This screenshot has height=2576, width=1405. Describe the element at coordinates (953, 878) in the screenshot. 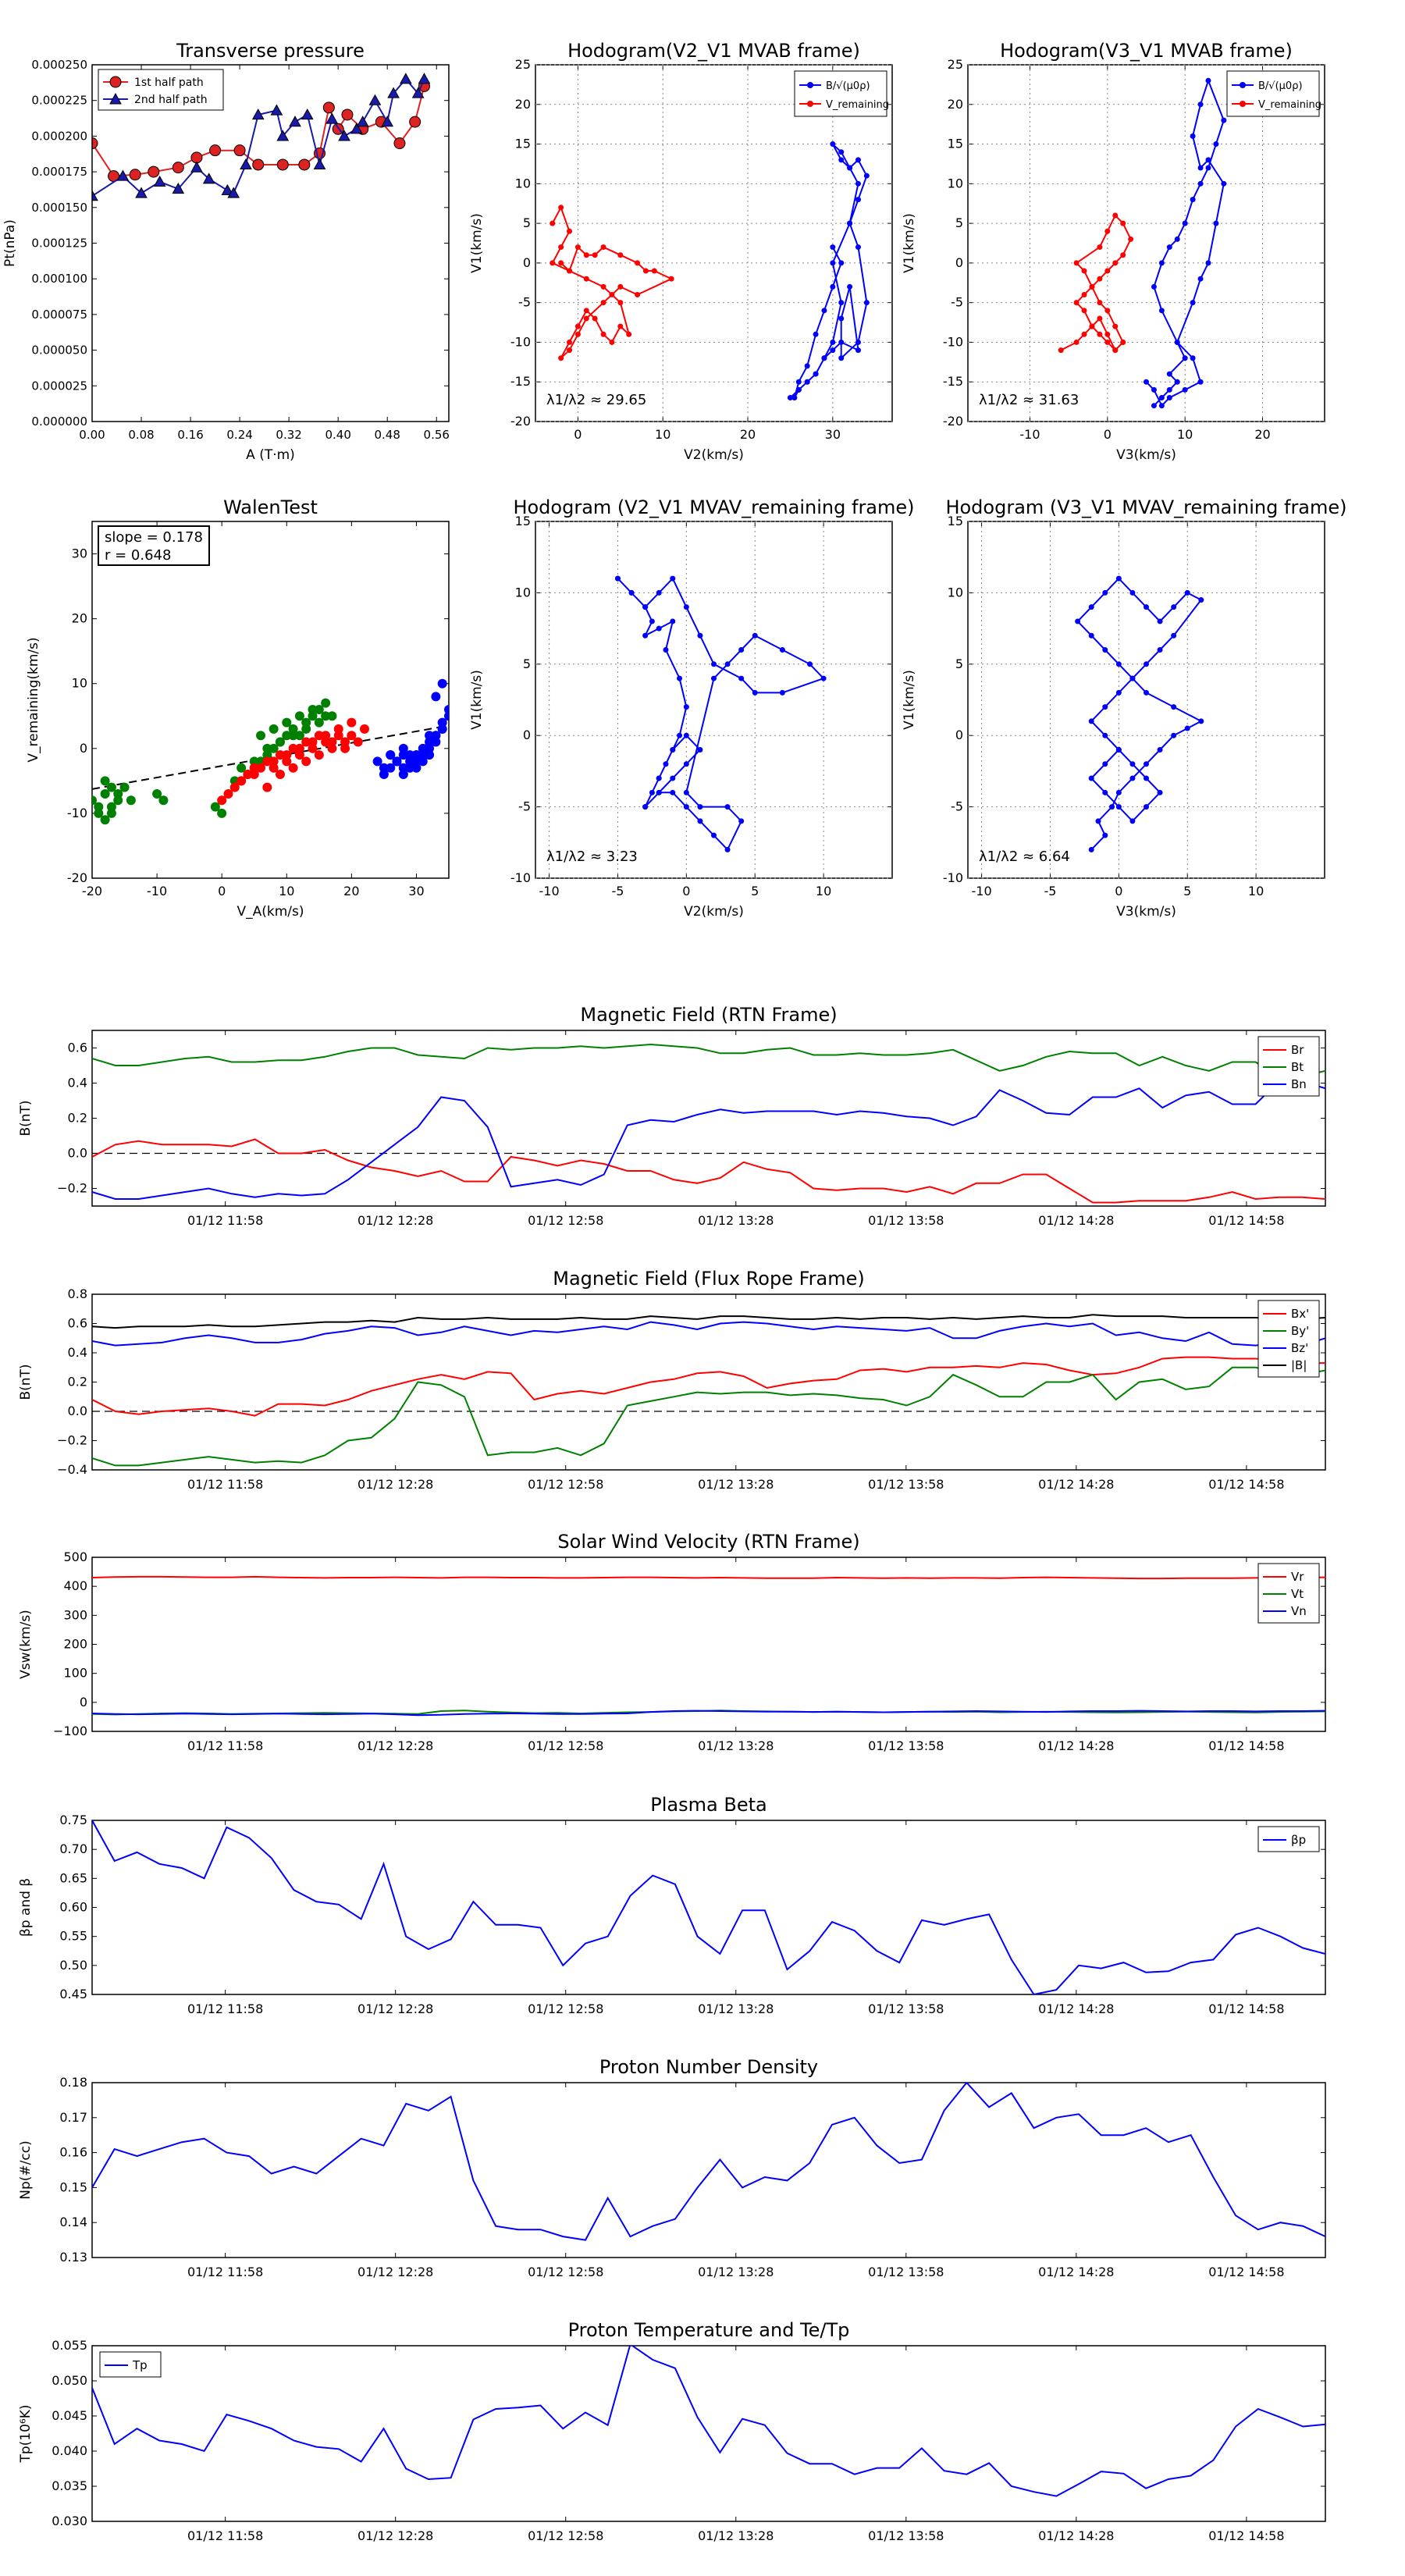

I see `y-tick-label: -10` at that location.